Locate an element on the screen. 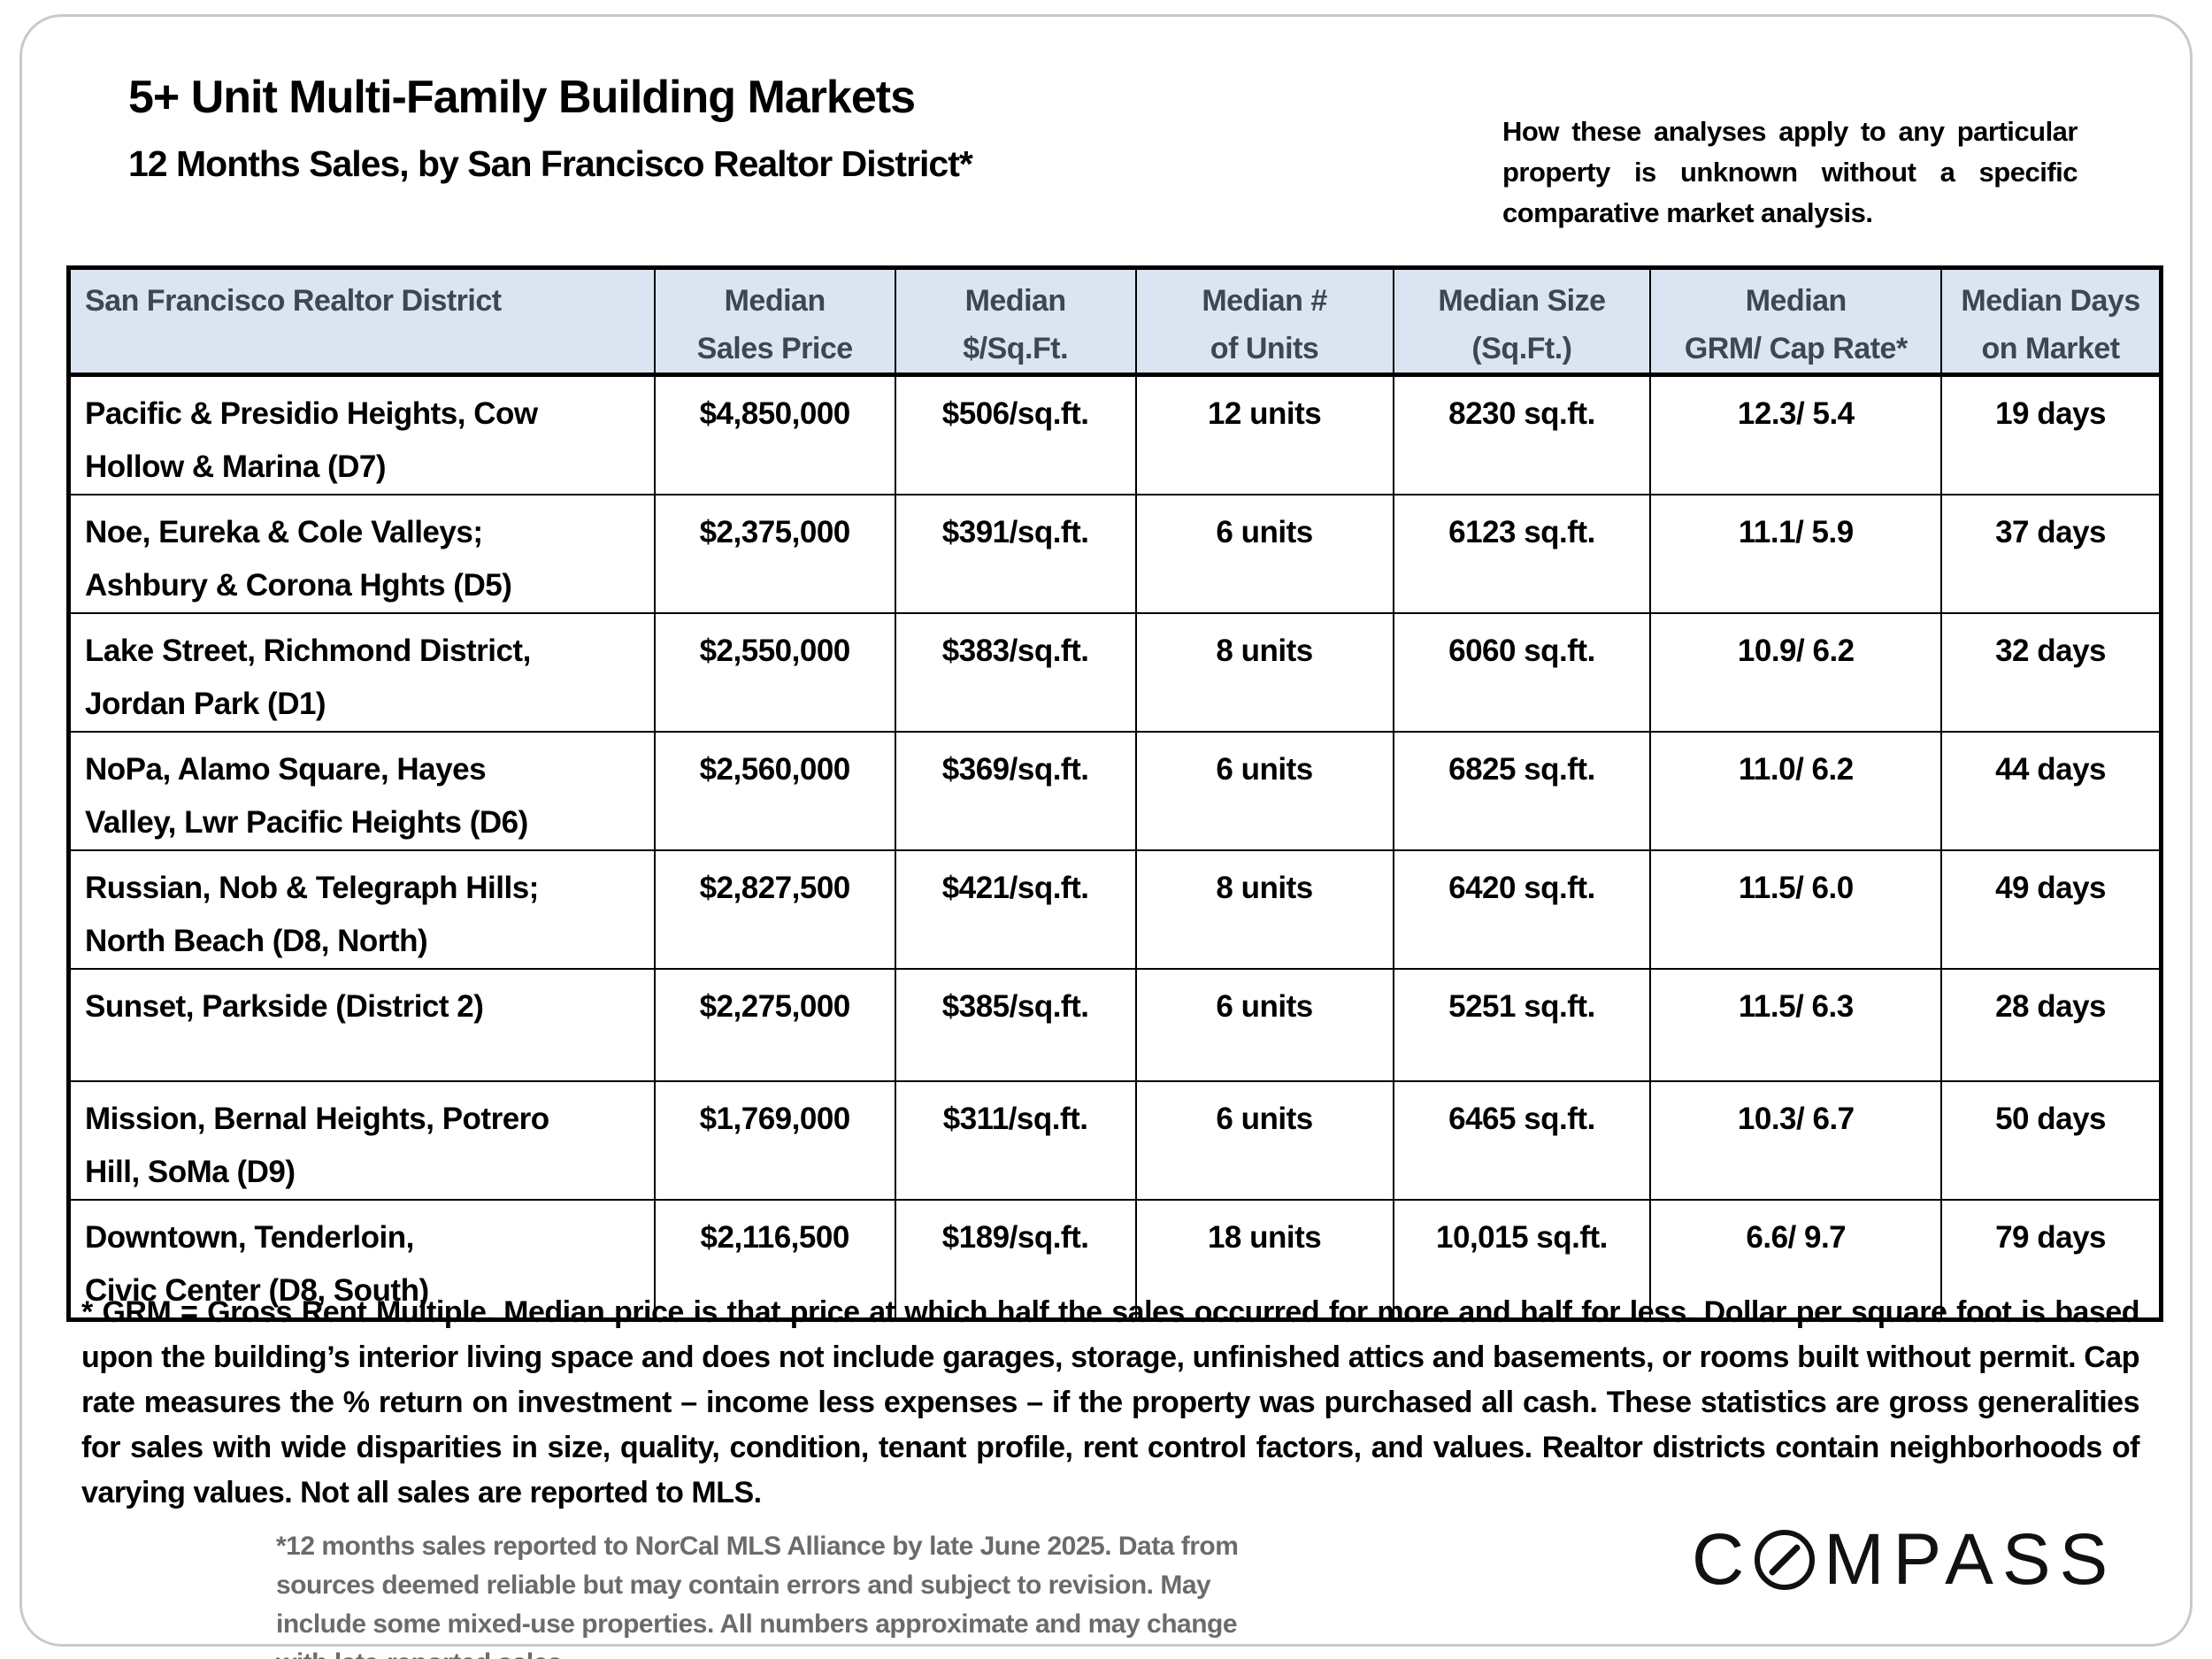 This screenshot has width=2212, height=1659. cell-grm-cap: 11.1/ 5.9 is located at coordinates (1796, 554).